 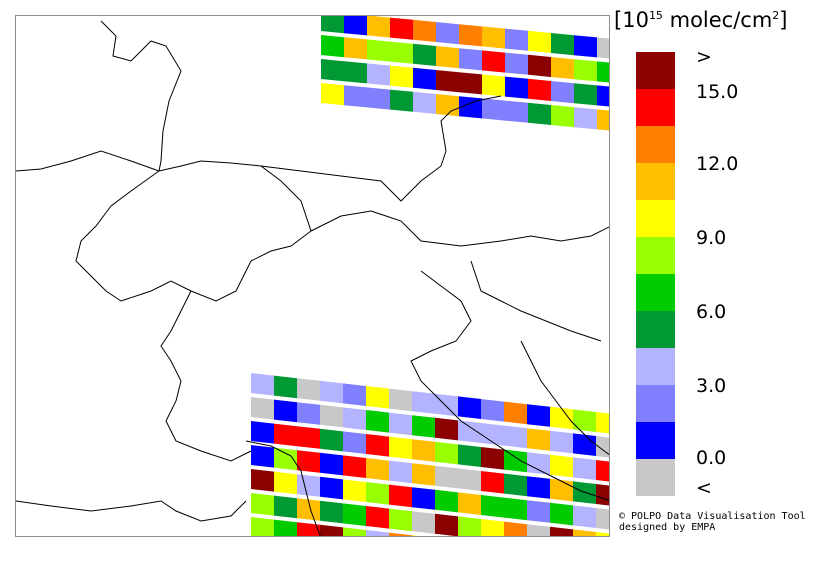 What do you see at coordinates (704, 488) in the screenshot?
I see `colorbar-tick-label: <` at bounding box center [704, 488].